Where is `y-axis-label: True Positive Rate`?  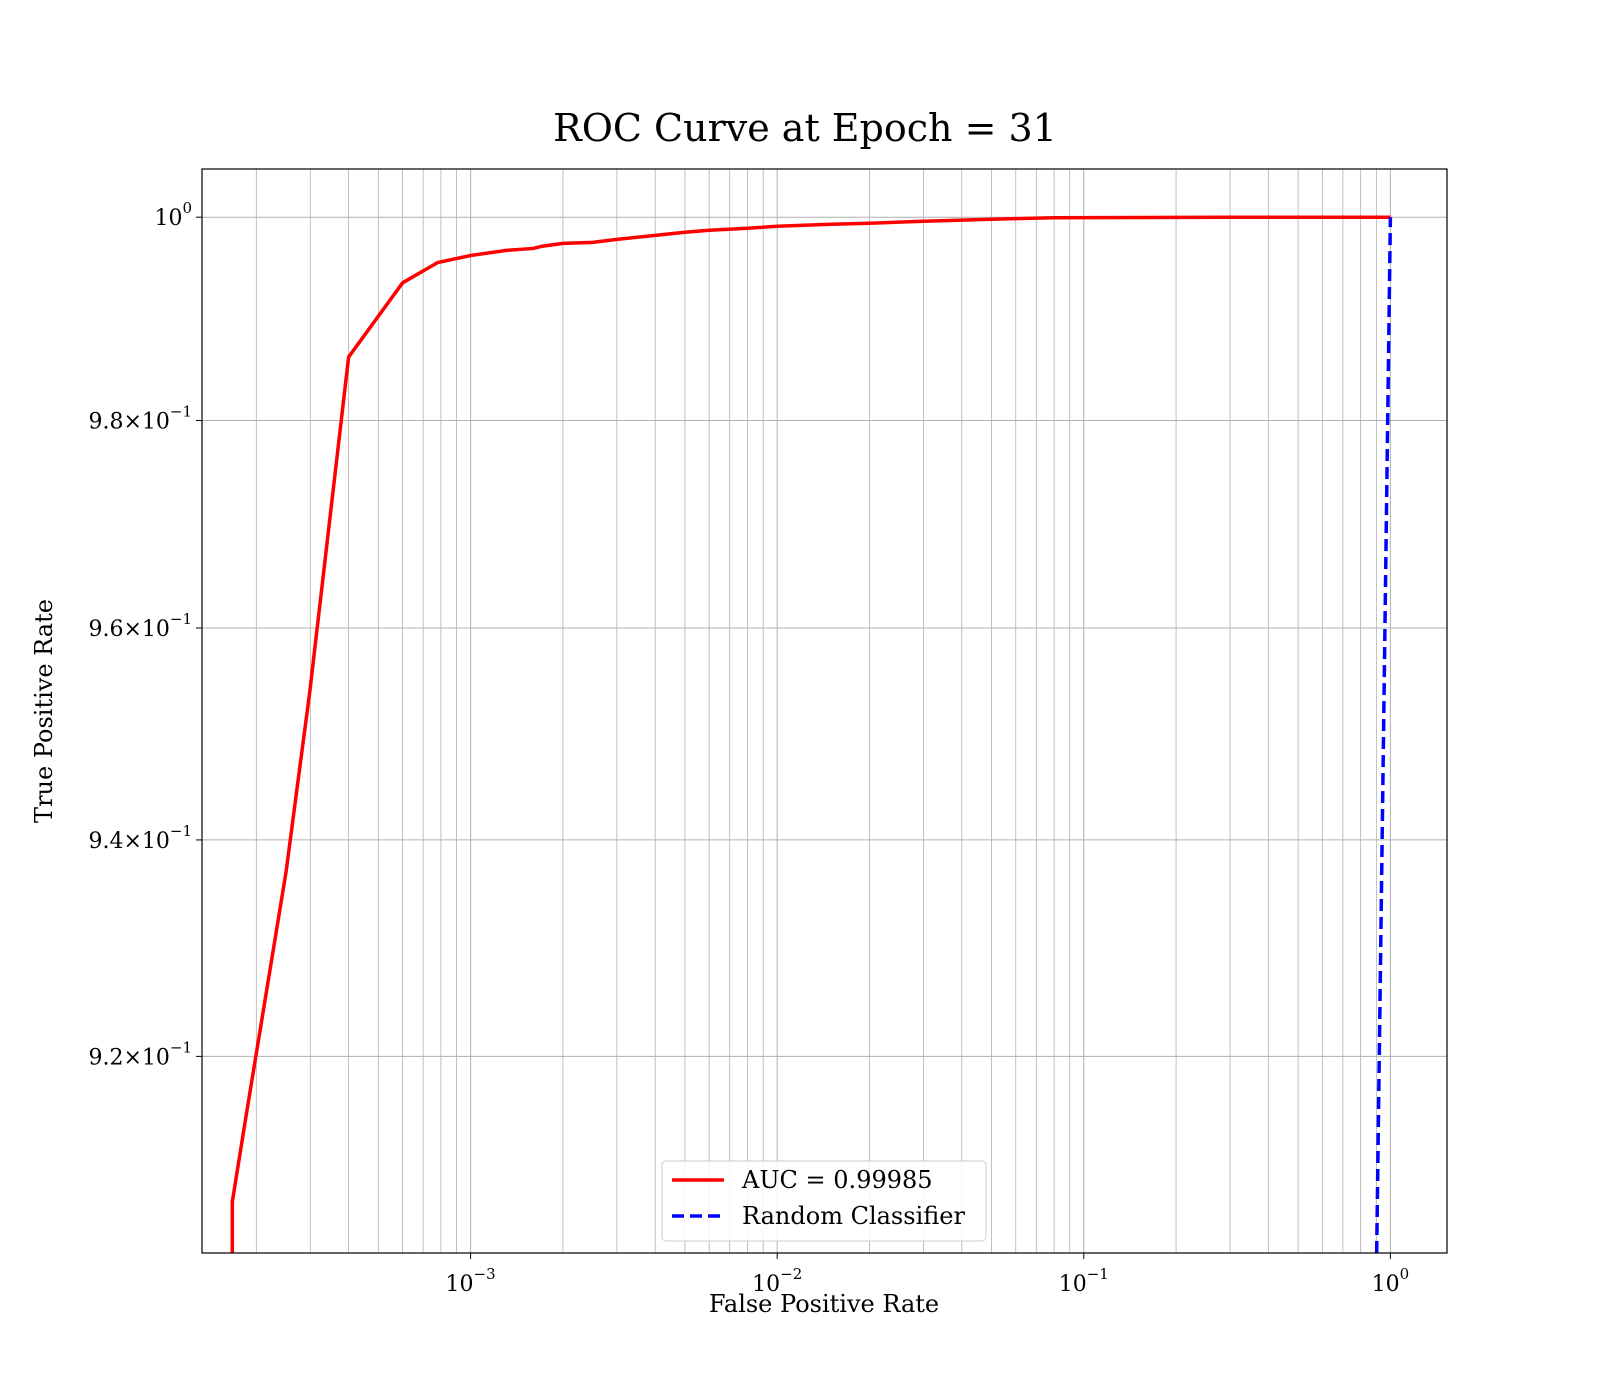
y-axis-label: True Positive Rate is located at coordinates (44, 711).